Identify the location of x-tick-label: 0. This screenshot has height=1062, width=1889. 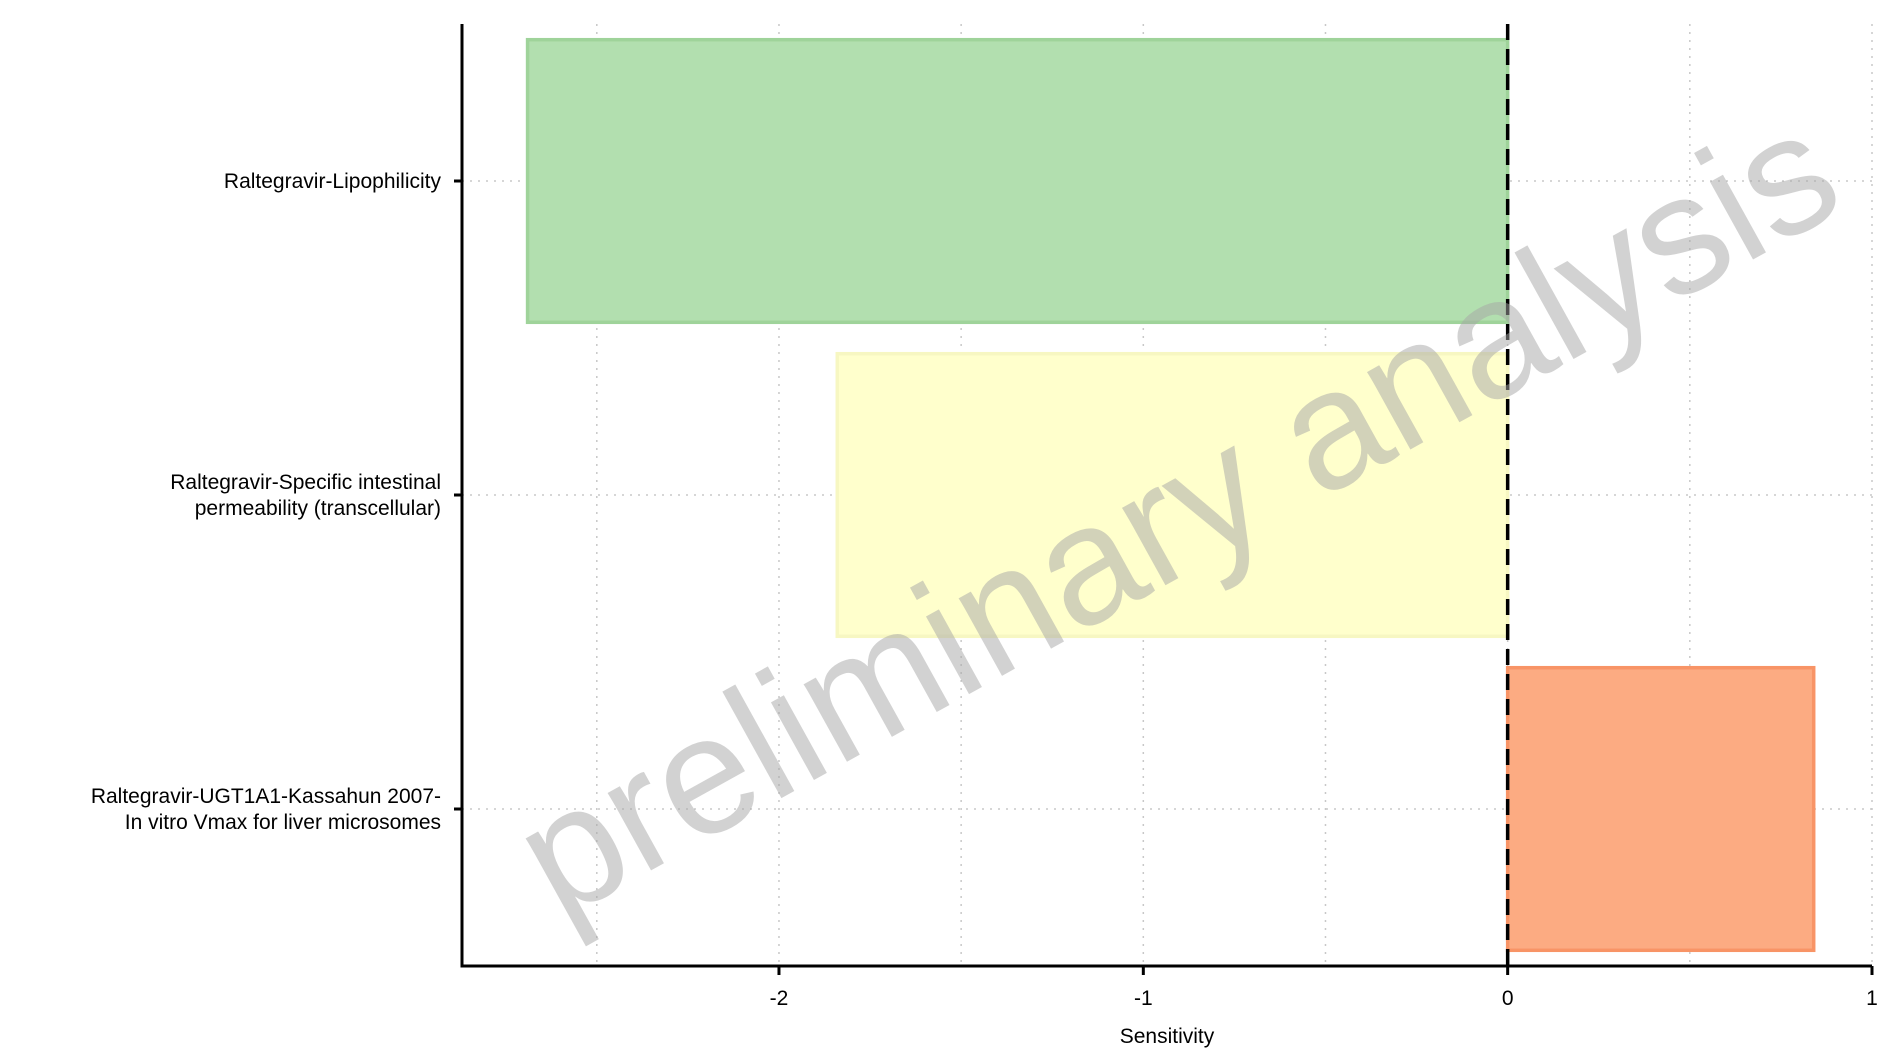
(1508, 998).